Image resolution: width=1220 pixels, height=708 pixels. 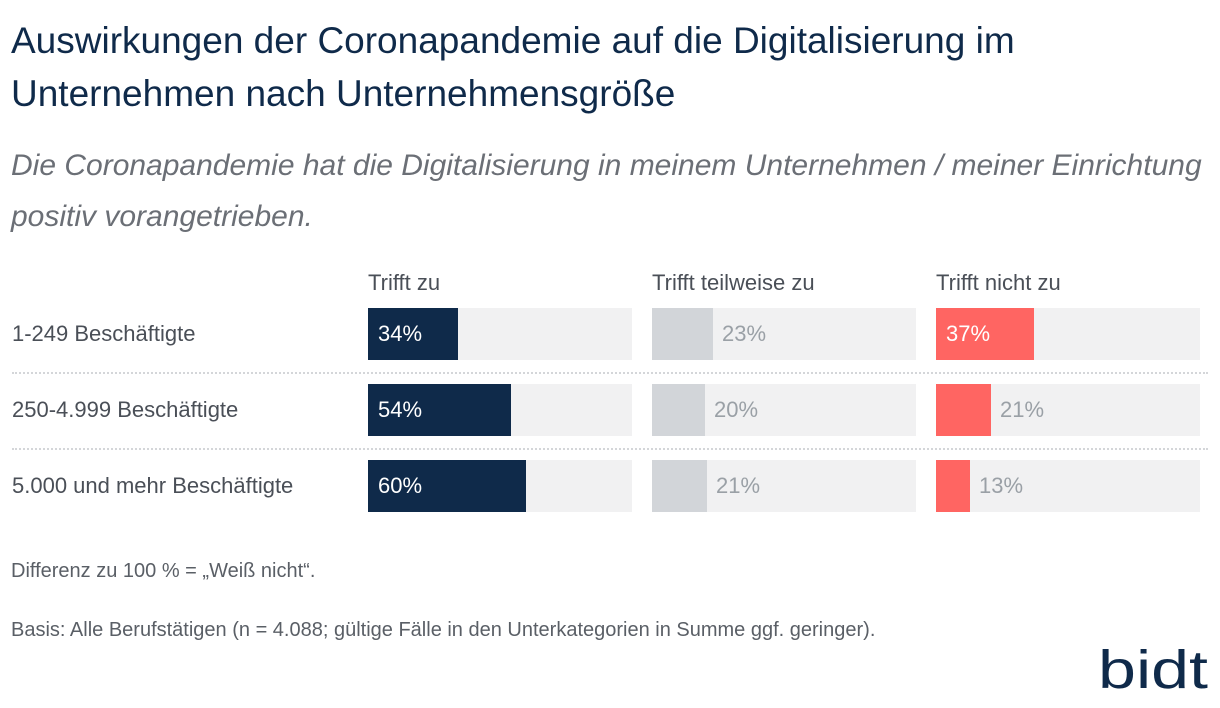 I want to click on column-header-3: Trifft nicht zu, so click(x=998, y=282).